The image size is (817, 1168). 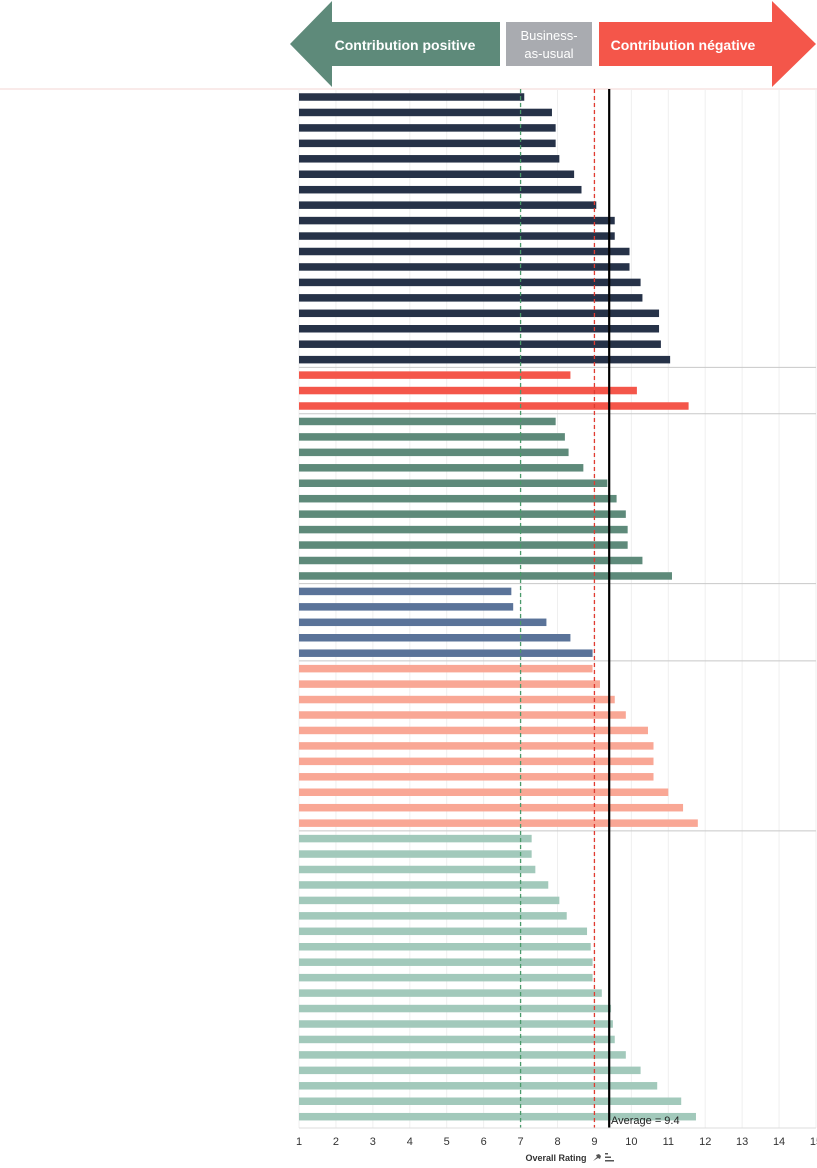 I want to click on positive-arrow, so click(x=395, y=44).